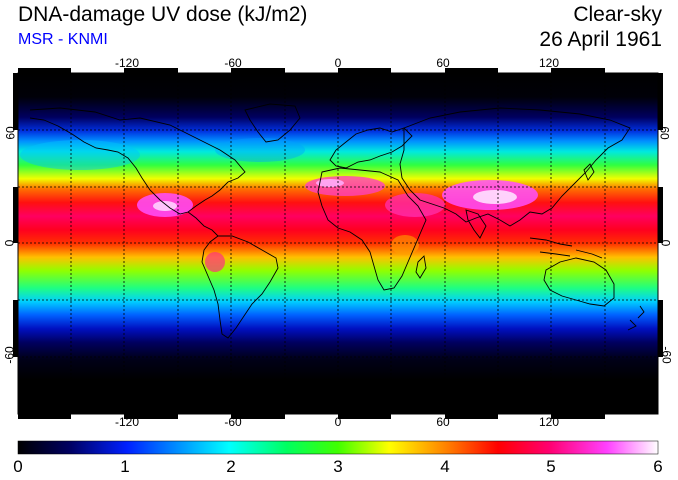 This screenshot has height=480, width=678. Describe the element at coordinates (415, 205) in the screenshot. I see `uv-max-arabia` at that location.